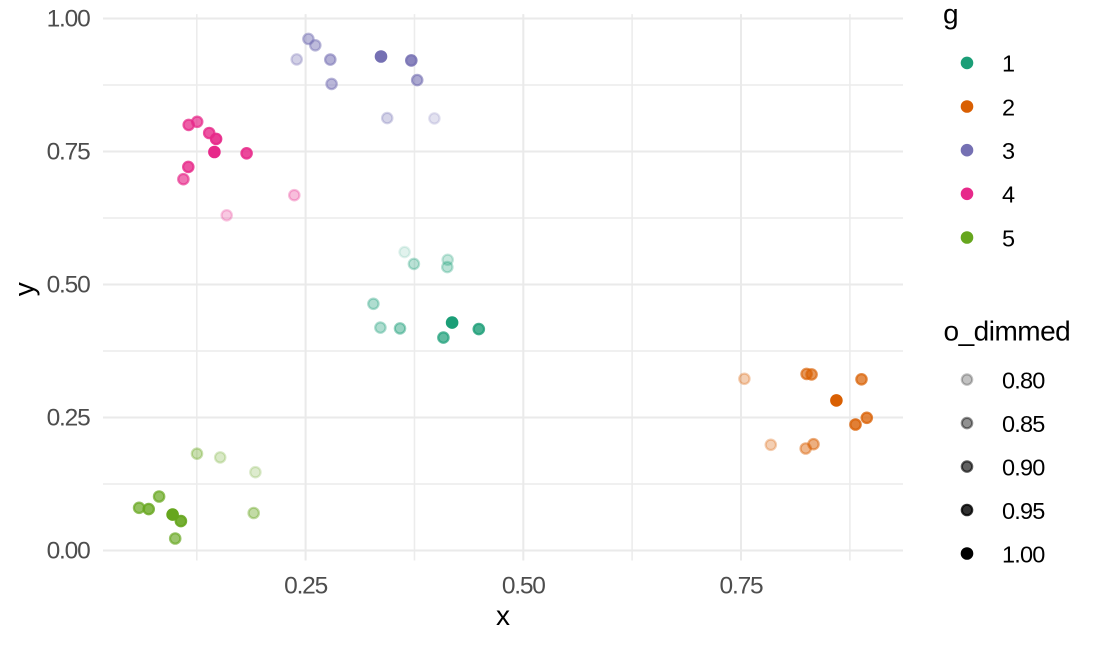  I want to click on svg-text: g, so click(951, 15).